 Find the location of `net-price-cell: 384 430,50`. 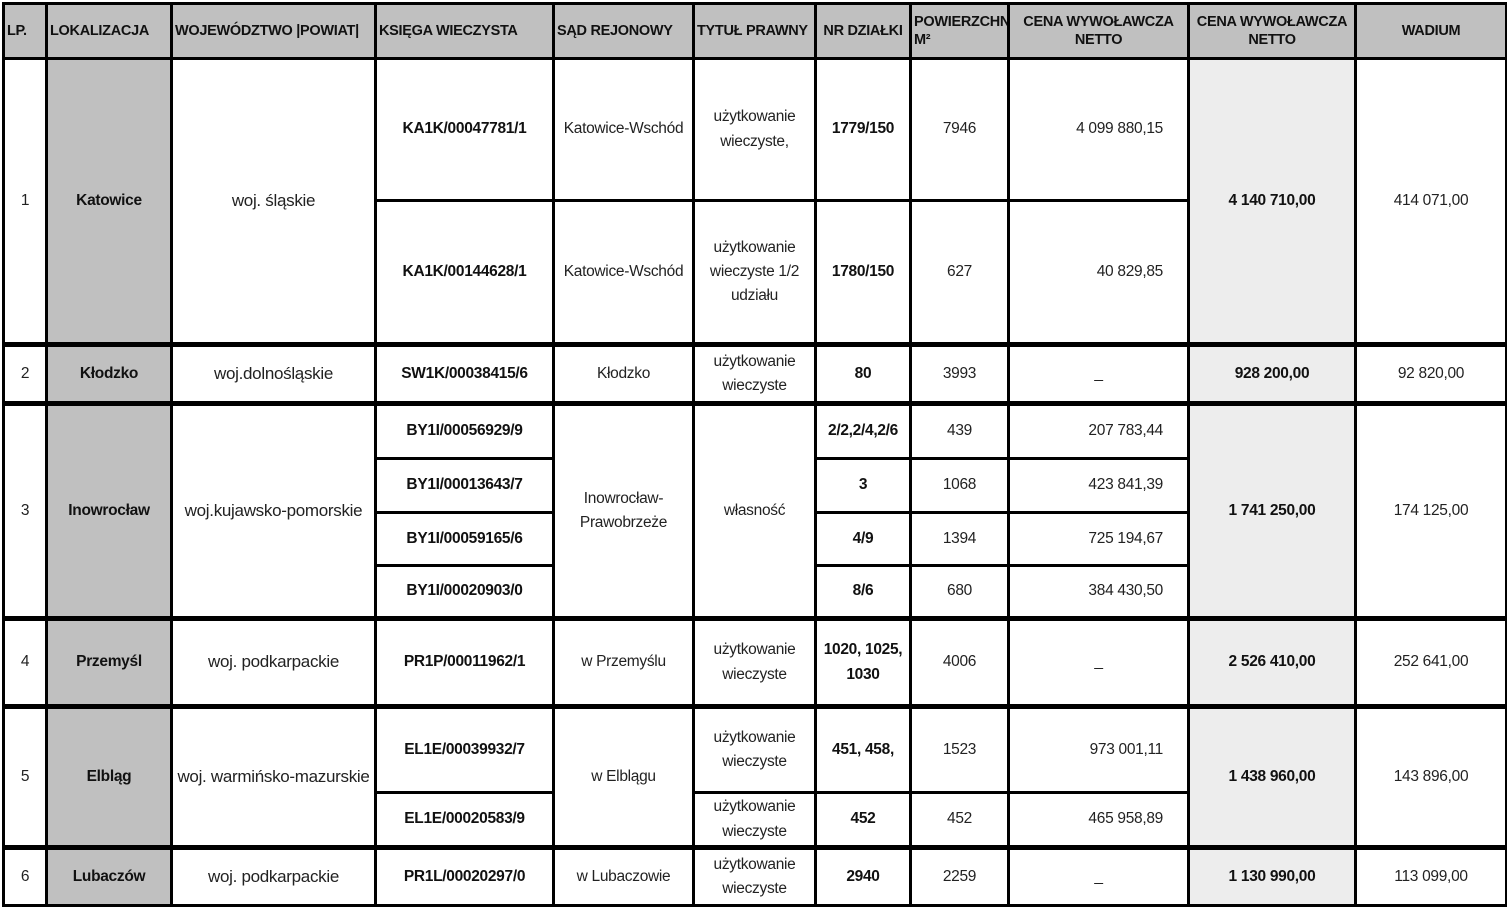

net-price-cell: 384 430,50 is located at coordinates (1098, 592).